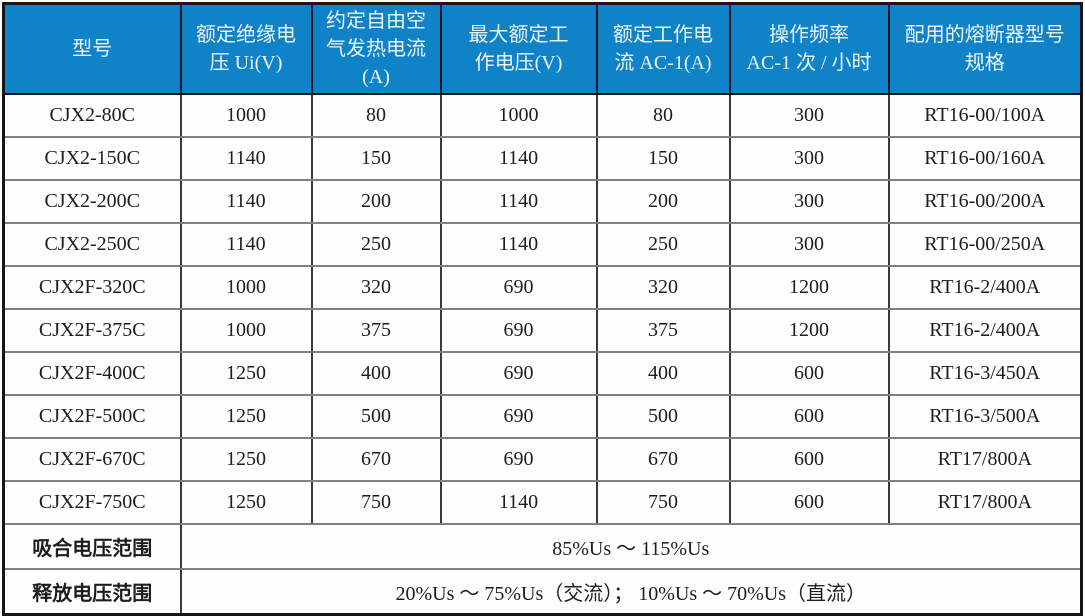 This screenshot has width=1085, height=616. I want to click on model-cell: CJX2-80C, so click(92, 115).